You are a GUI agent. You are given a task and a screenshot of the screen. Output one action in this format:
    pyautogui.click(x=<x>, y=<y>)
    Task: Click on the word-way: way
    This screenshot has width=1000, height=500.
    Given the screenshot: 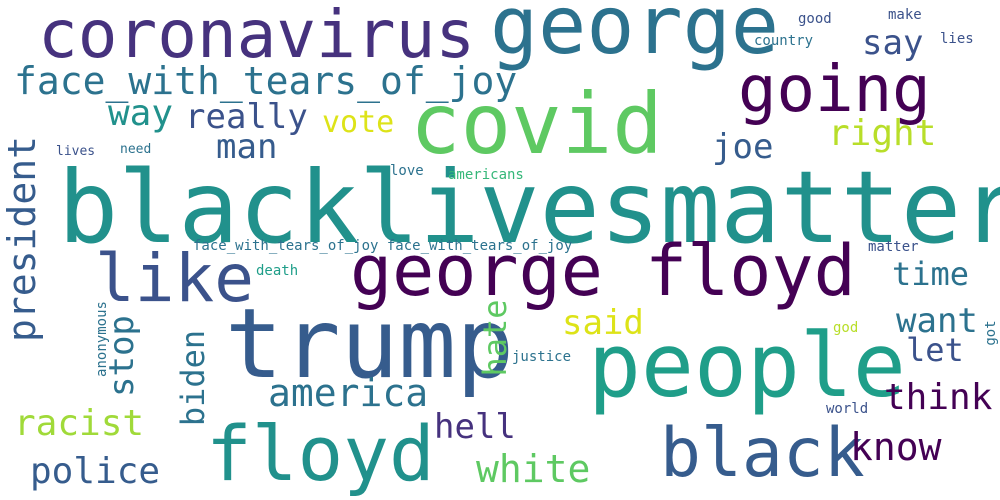 What is the action you would take?
    pyautogui.click(x=141, y=113)
    